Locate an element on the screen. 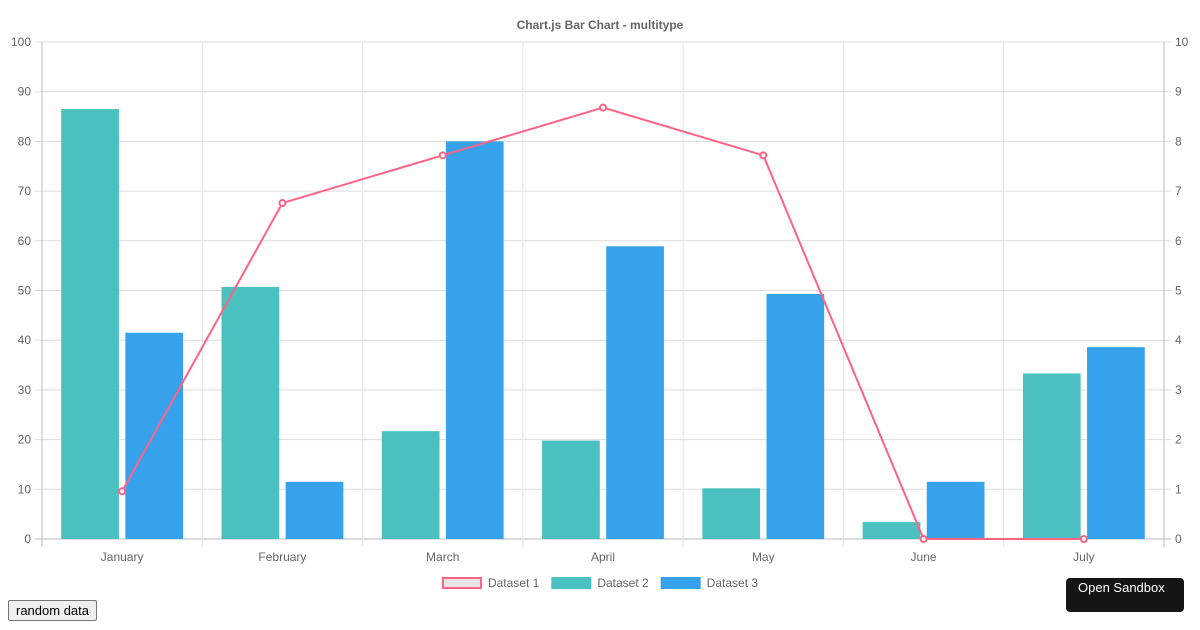 The image size is (1200, 630). x-tick-label: May is located at coordinates (763, 557).